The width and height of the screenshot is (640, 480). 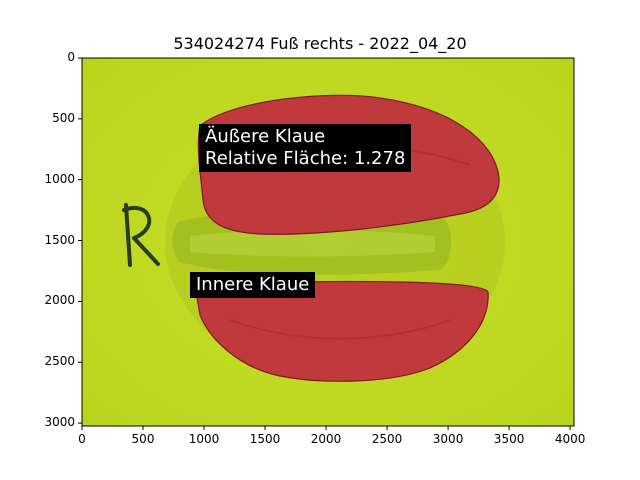 What do you see at coordinates (143, 439) in the screenshot?
I see `x-tick-label: 500` at bounding box center [143, 439].